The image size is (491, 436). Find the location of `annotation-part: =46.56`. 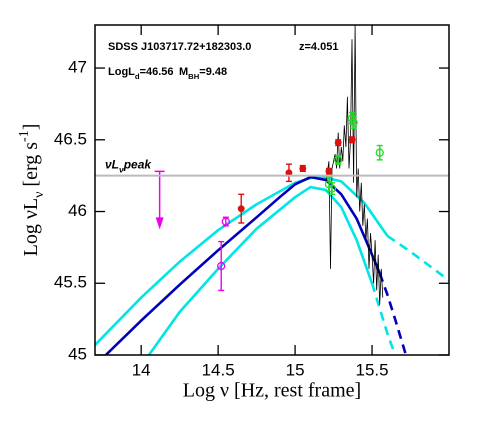

annotation-part: =46.56 is located at coordinates (157, 72).